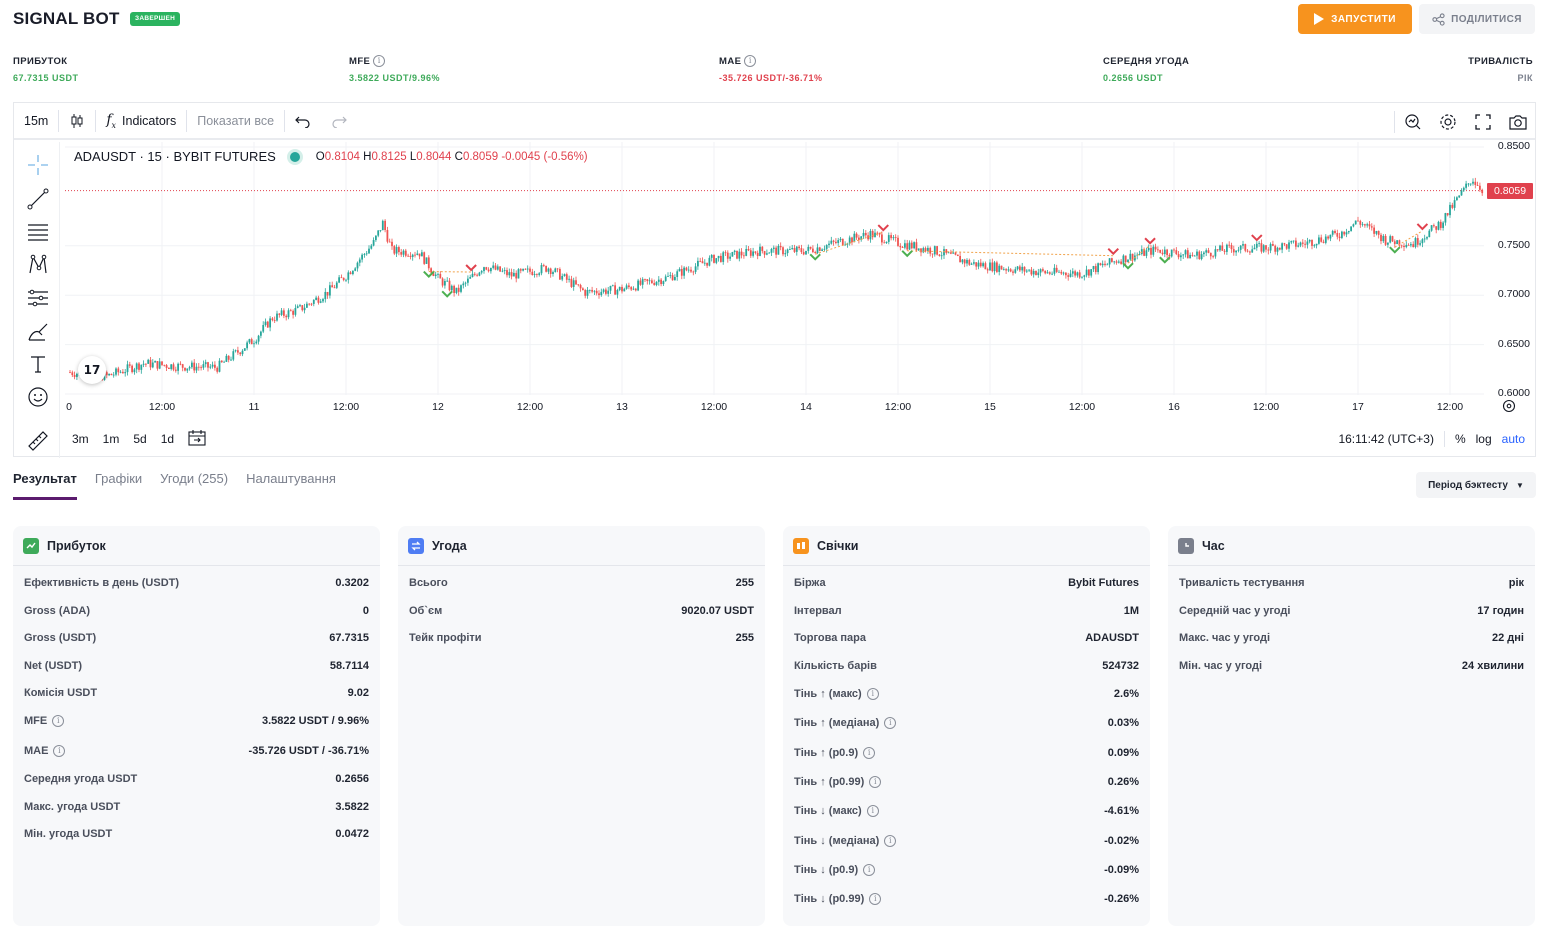  What do you see at coordinates (966, 583) in the screenshot?
I see `stat-row: Біржа Bybit Futures` at bounding box center [966, 583].